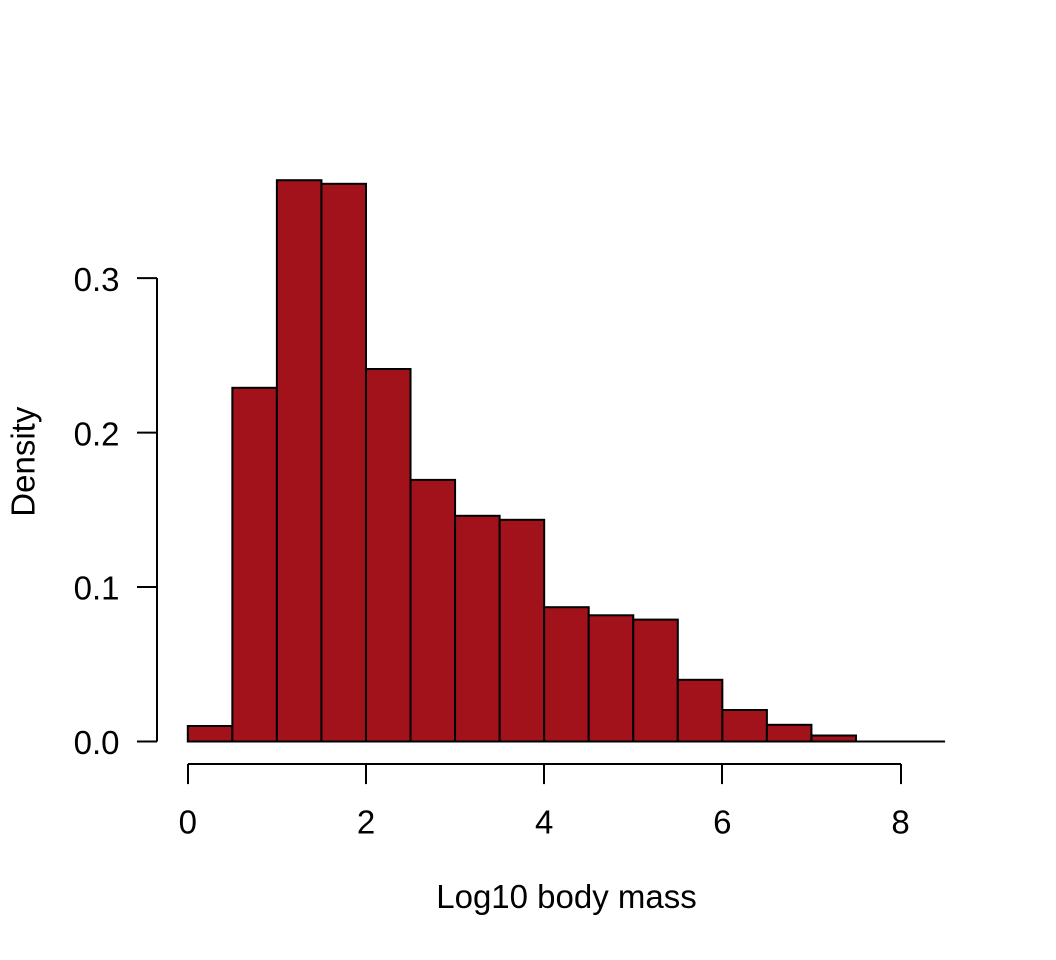  Describe the element at coordinates (366, 822) in the screenshot. I see `svg-text: 2` at that location.